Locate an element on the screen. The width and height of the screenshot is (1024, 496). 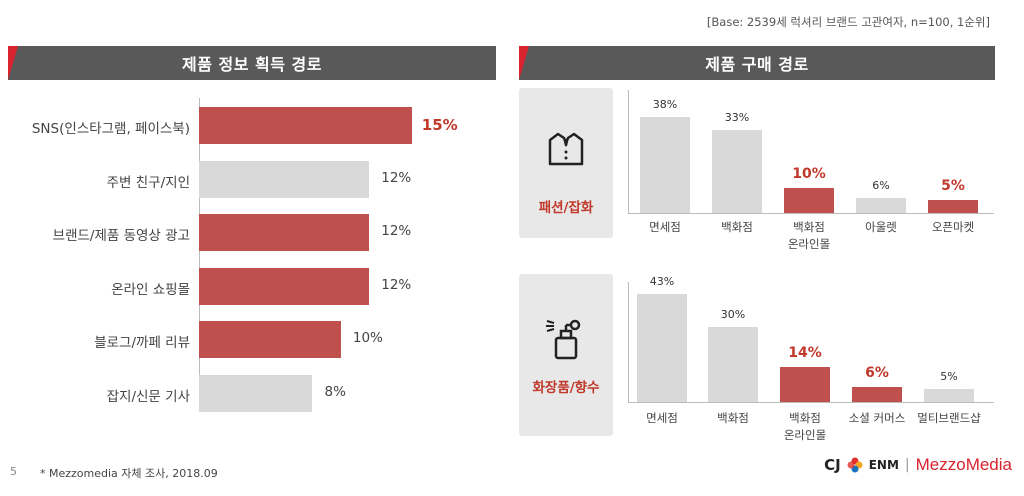
cosmetics-category-box: 화장품/향수 is located at coordinates (566, 355).